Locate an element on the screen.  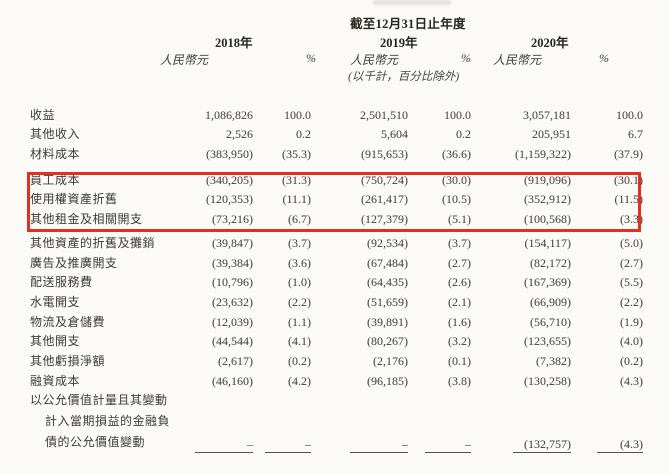
pct-2018: (1.0) is located at coordinates (299, 282).